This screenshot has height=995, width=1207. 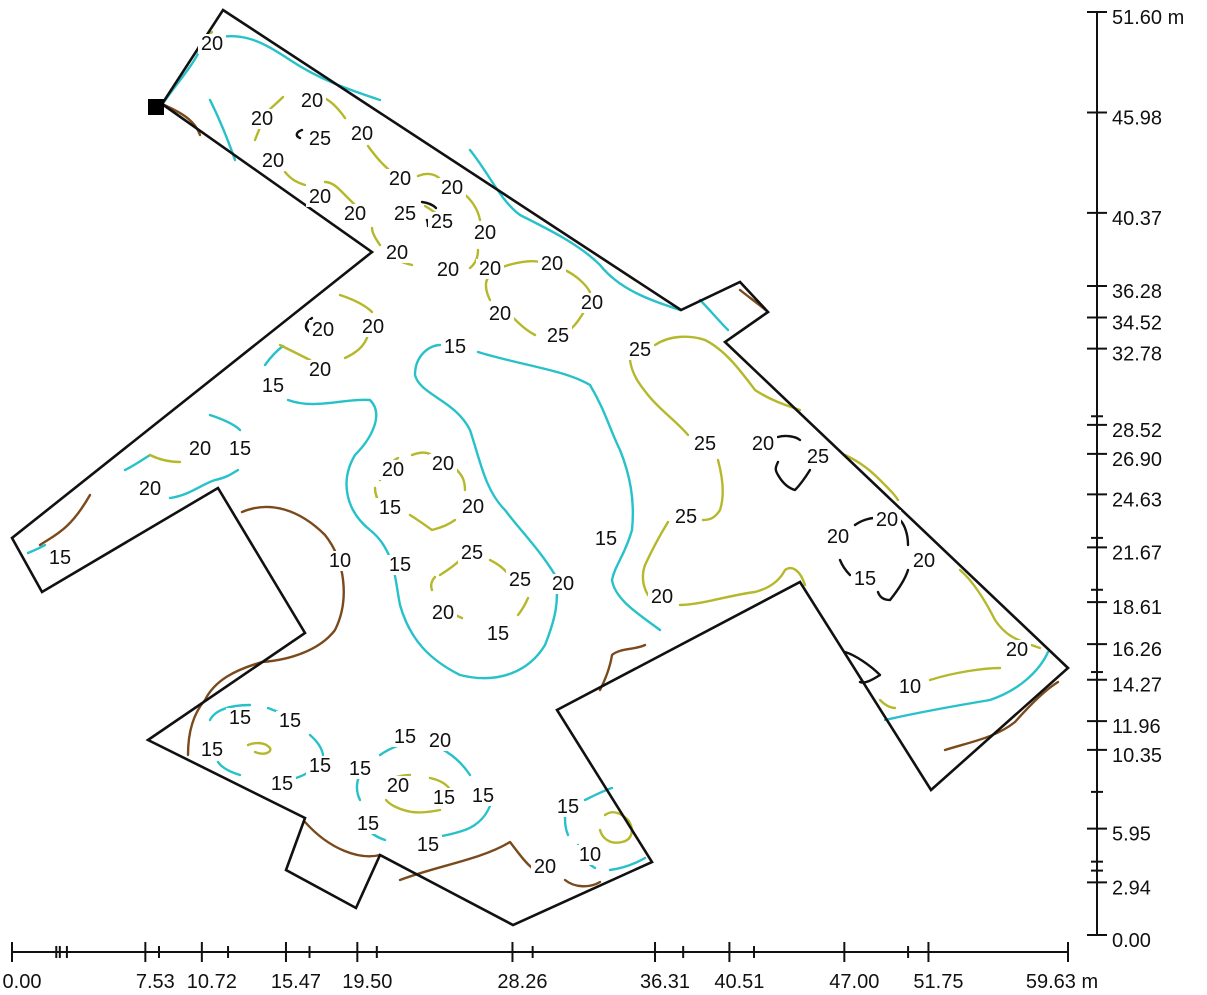 What do you see at coordinates (156, 107) in the screenshot?
I see `corner-marker` at bounding box center [156, 107].